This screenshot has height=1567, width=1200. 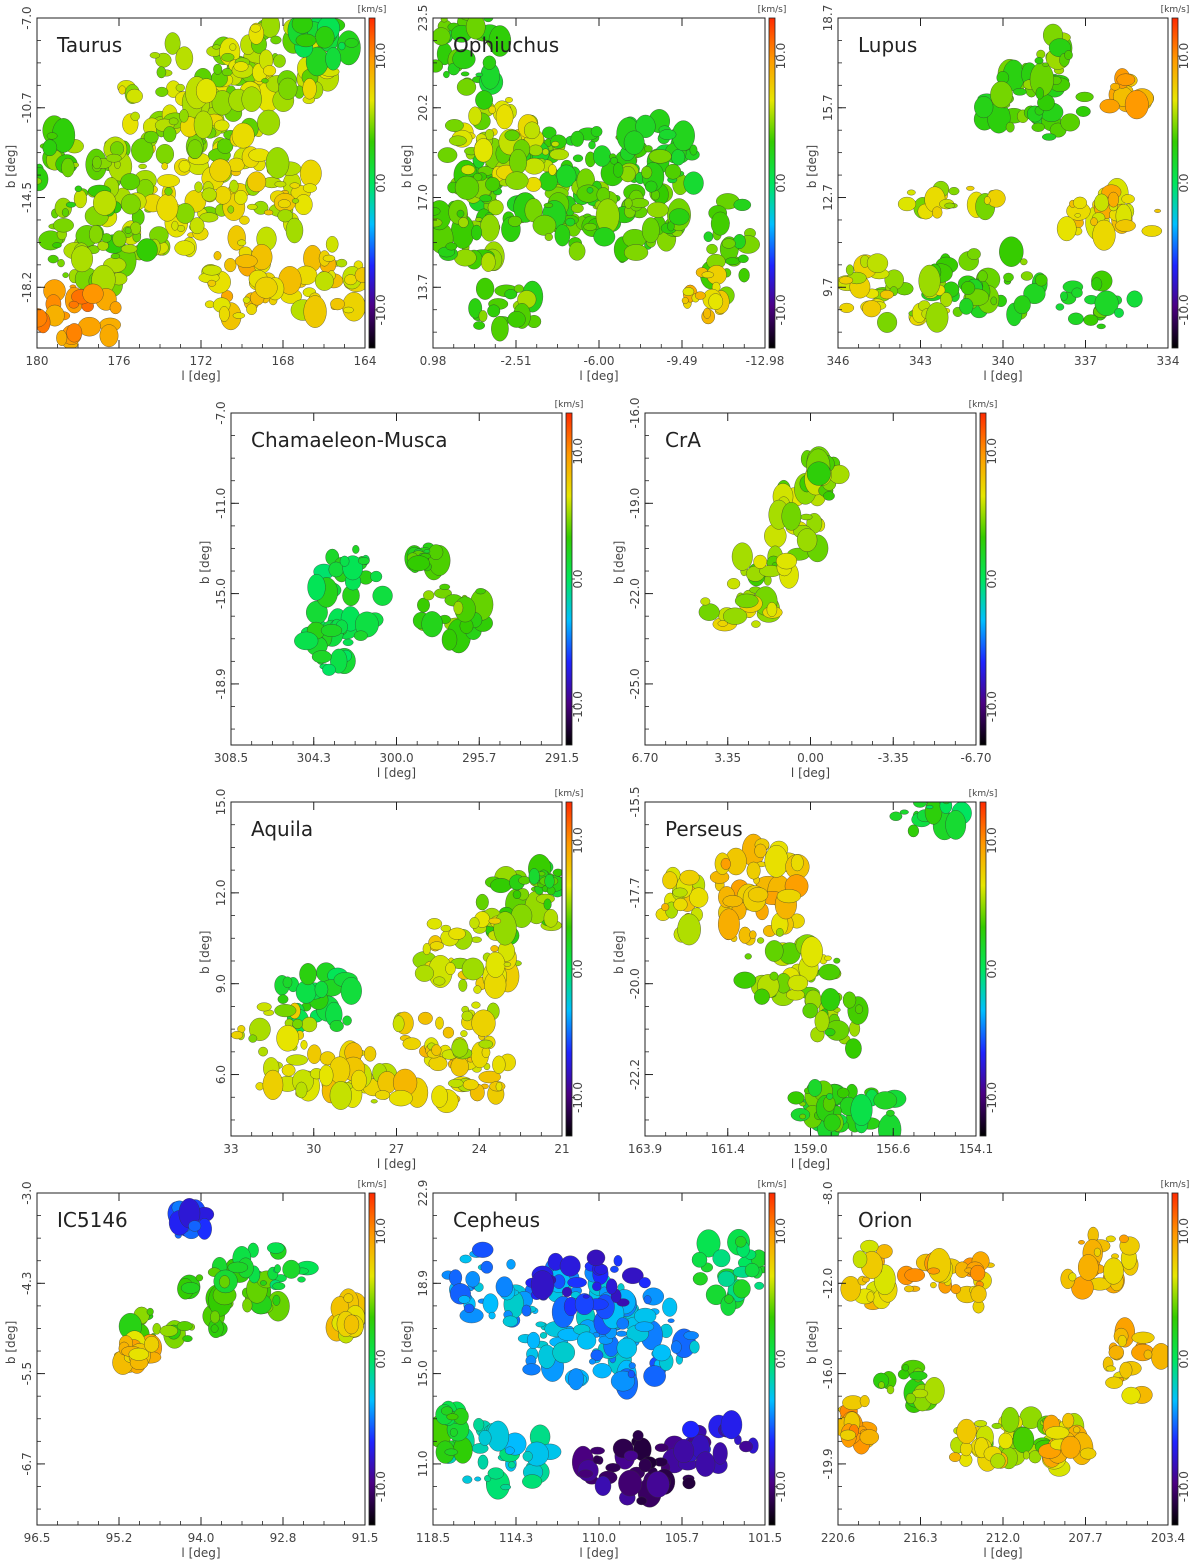 What do you see at coordinates (635, 593) in the screenshot?
I see `y-tick-label: -22.0` at bounding box center [635, 593].